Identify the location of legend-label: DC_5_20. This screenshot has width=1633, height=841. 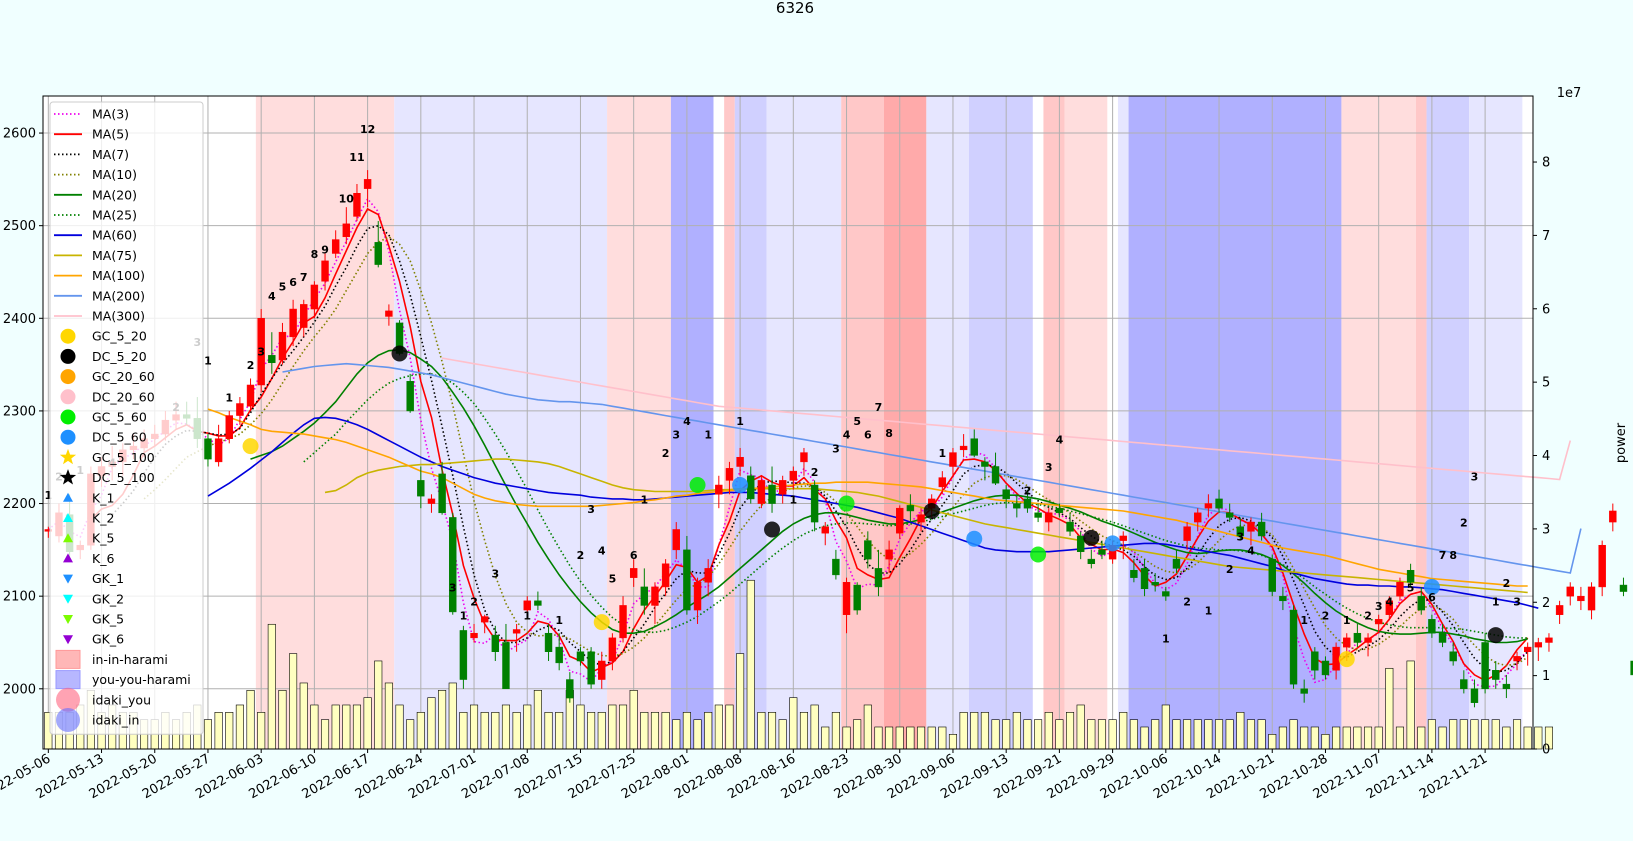
(119, 356).